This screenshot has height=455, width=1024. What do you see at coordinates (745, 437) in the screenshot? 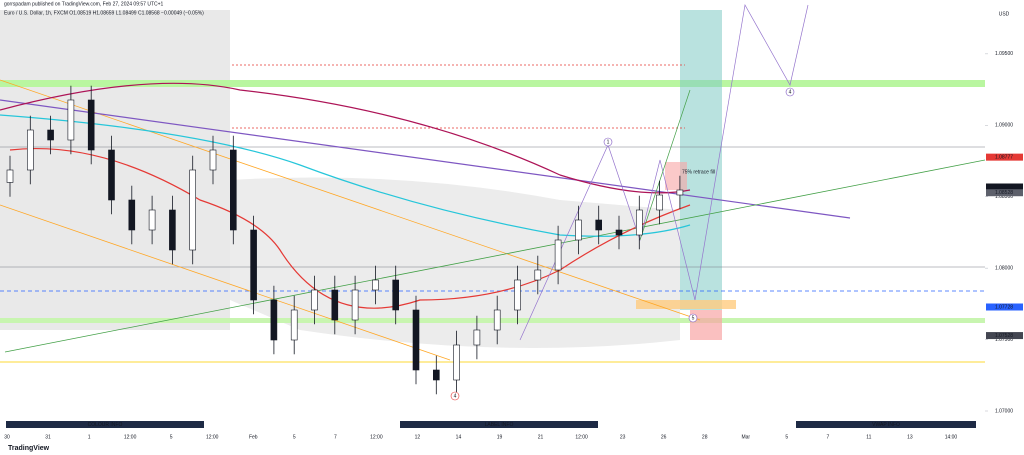
I see `x-tick-label: Mar` at bounding box center [745, 437].